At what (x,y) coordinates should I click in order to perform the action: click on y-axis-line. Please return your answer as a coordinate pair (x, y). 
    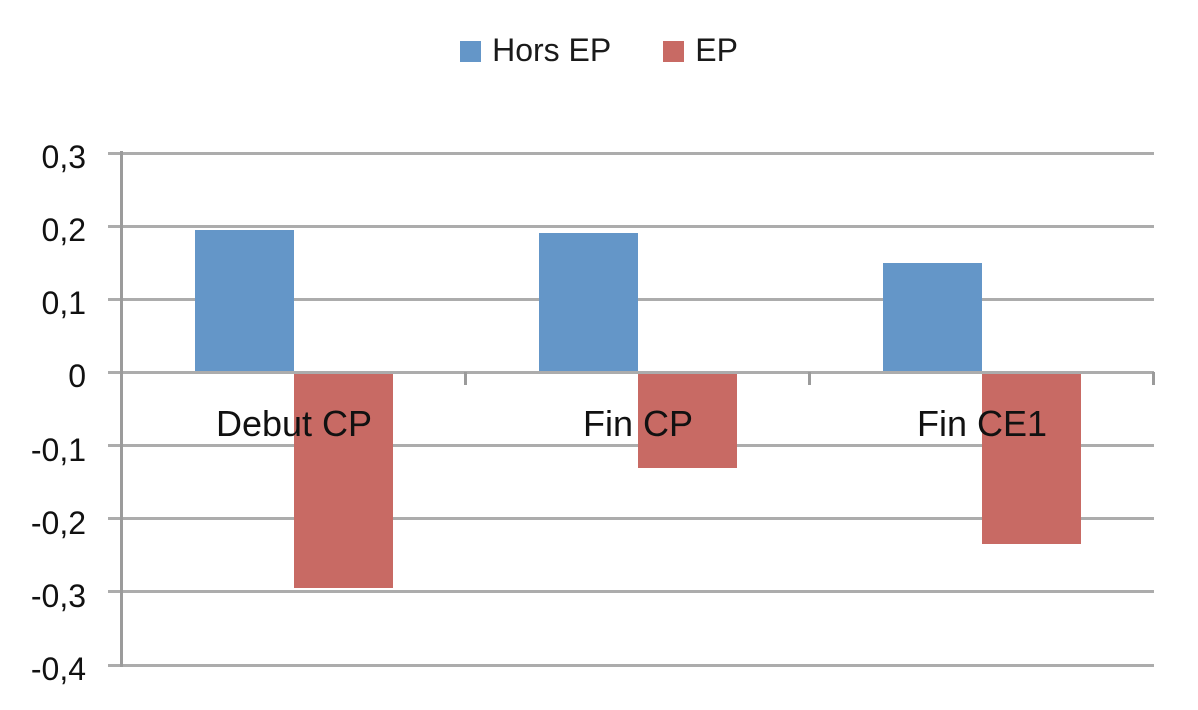
    Looking at the image, I should click on (121, 409).